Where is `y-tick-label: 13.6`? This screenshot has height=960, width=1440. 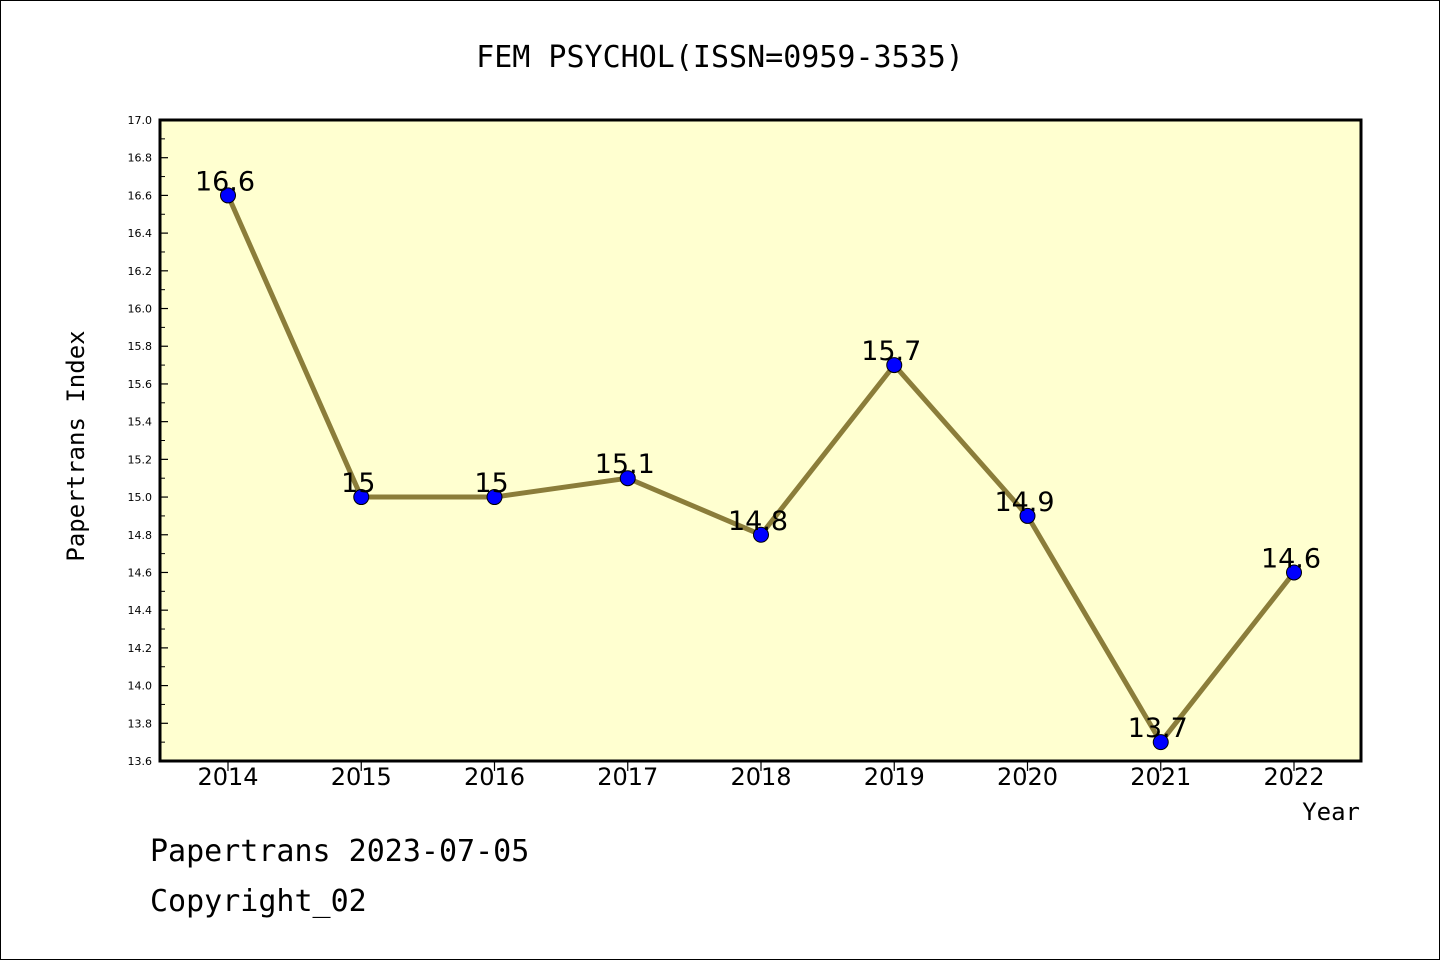 y-tick-label: 13.6 is located at coordinates (140, 761).